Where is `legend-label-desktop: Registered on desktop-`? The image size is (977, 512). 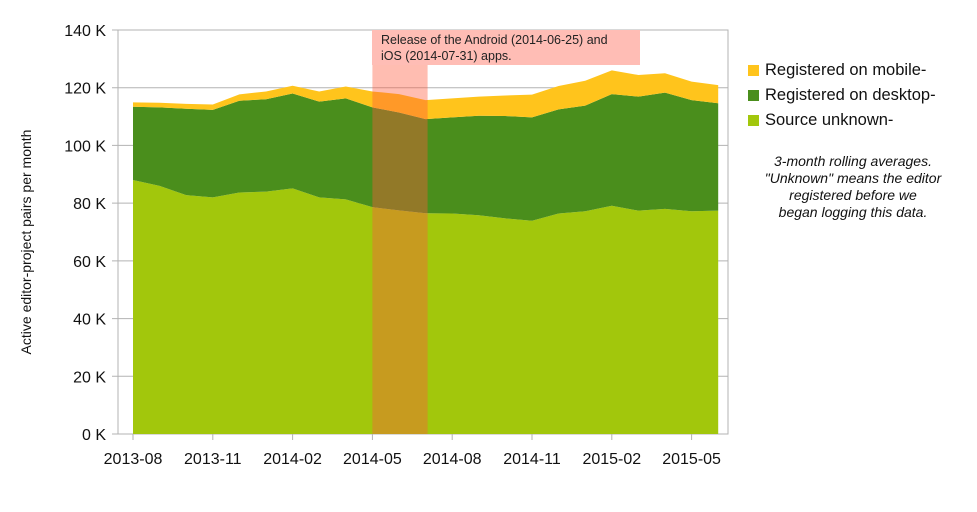 legend-label-desktop: Registered on desktop- is located at coordinates (850, 95).